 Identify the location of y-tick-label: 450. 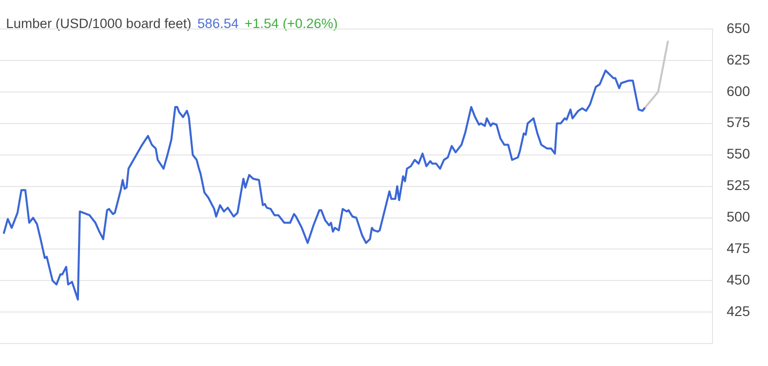
(738, 280).